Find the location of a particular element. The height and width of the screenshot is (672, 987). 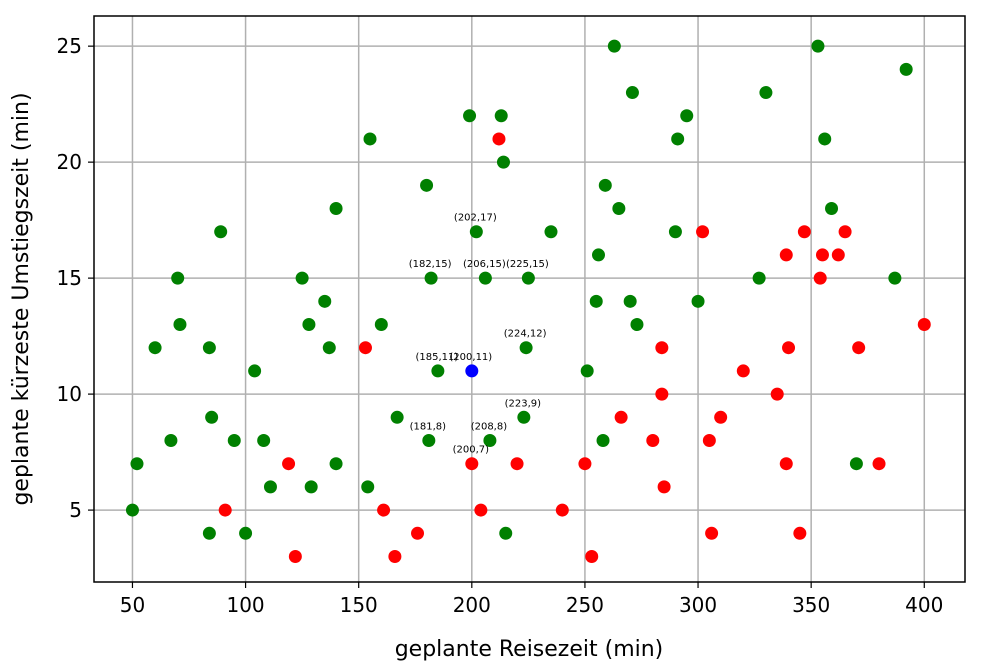

y-tick-label: 10 is located at coordinates (69, 394).